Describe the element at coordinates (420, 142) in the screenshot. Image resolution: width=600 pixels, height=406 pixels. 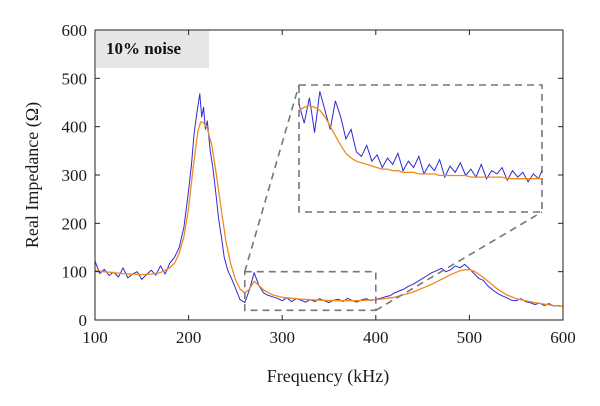
I see `inset-smooth-line` at that location.